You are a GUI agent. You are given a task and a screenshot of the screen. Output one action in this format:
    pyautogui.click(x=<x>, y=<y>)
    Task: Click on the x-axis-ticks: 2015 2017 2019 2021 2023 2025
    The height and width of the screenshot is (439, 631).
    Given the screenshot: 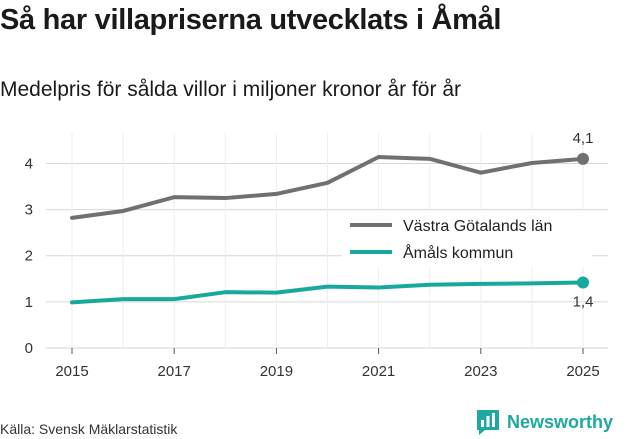 What is the action you would take?
    pyautogui.click(x=327, y=364)
    